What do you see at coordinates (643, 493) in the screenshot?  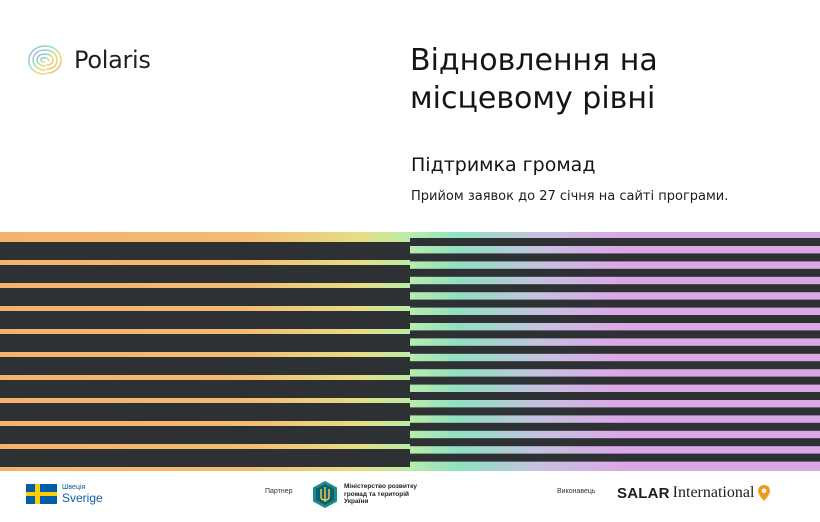 I see `salar-wordmark: SALAR` at bounding box center [643, 493].